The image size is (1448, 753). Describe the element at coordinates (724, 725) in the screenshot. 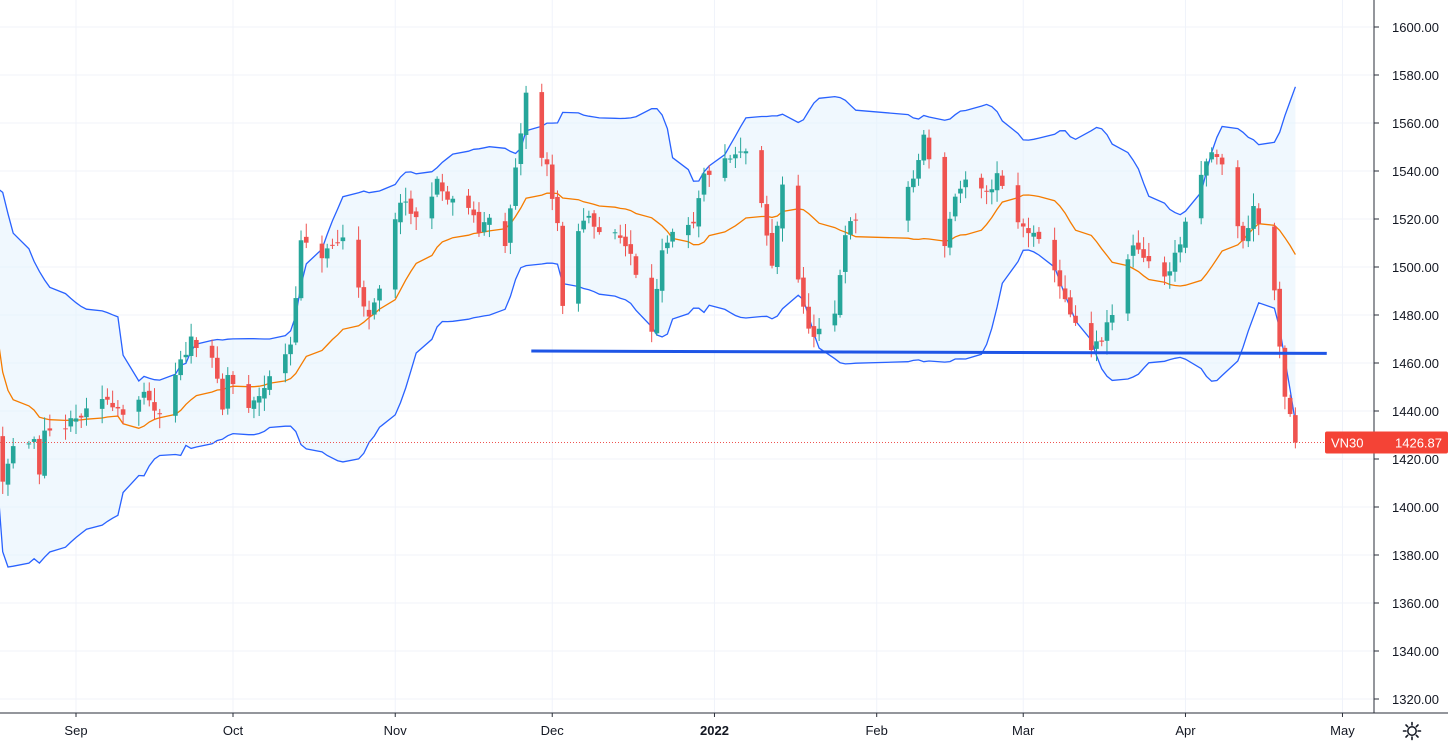

I see `time-axis: Sep Oct Nov Dec 2022 Feb Mar Apr May` at that location.